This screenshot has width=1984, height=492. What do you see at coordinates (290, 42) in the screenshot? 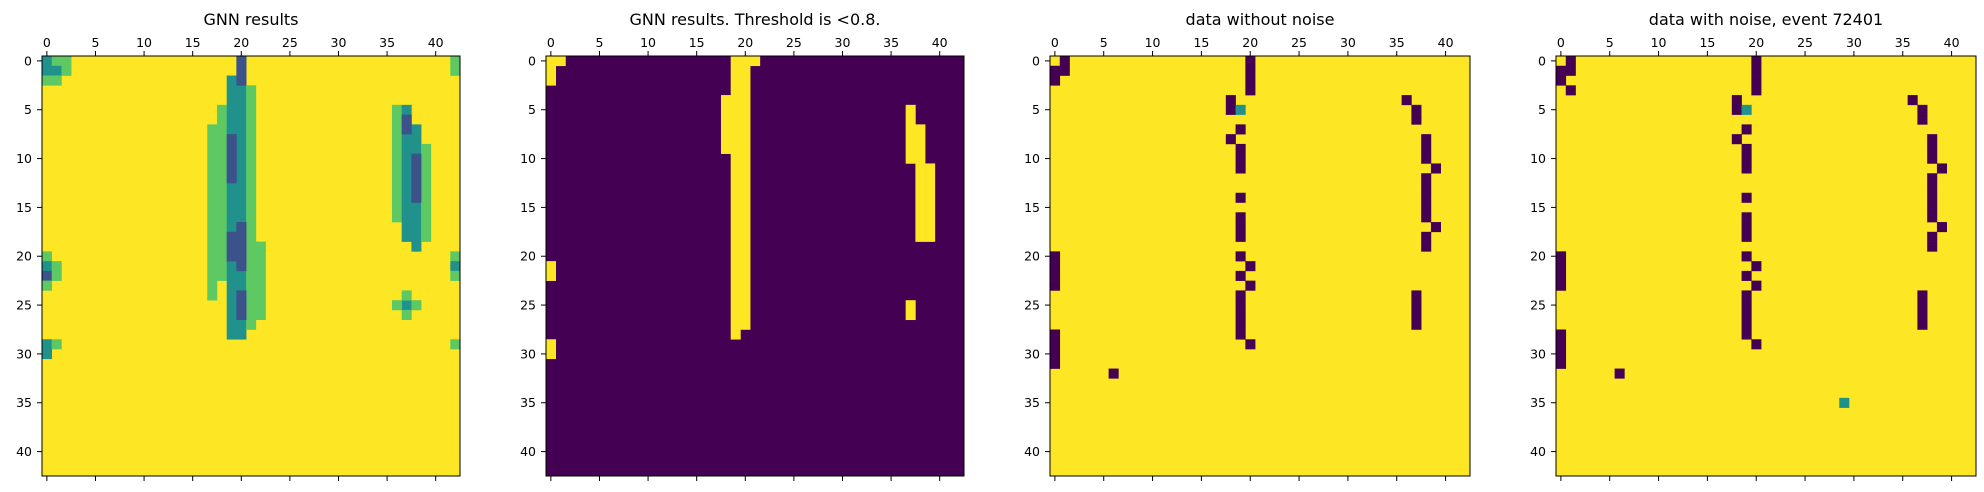
I see `x-tick-label: 25` at bounding box center [290, 42].